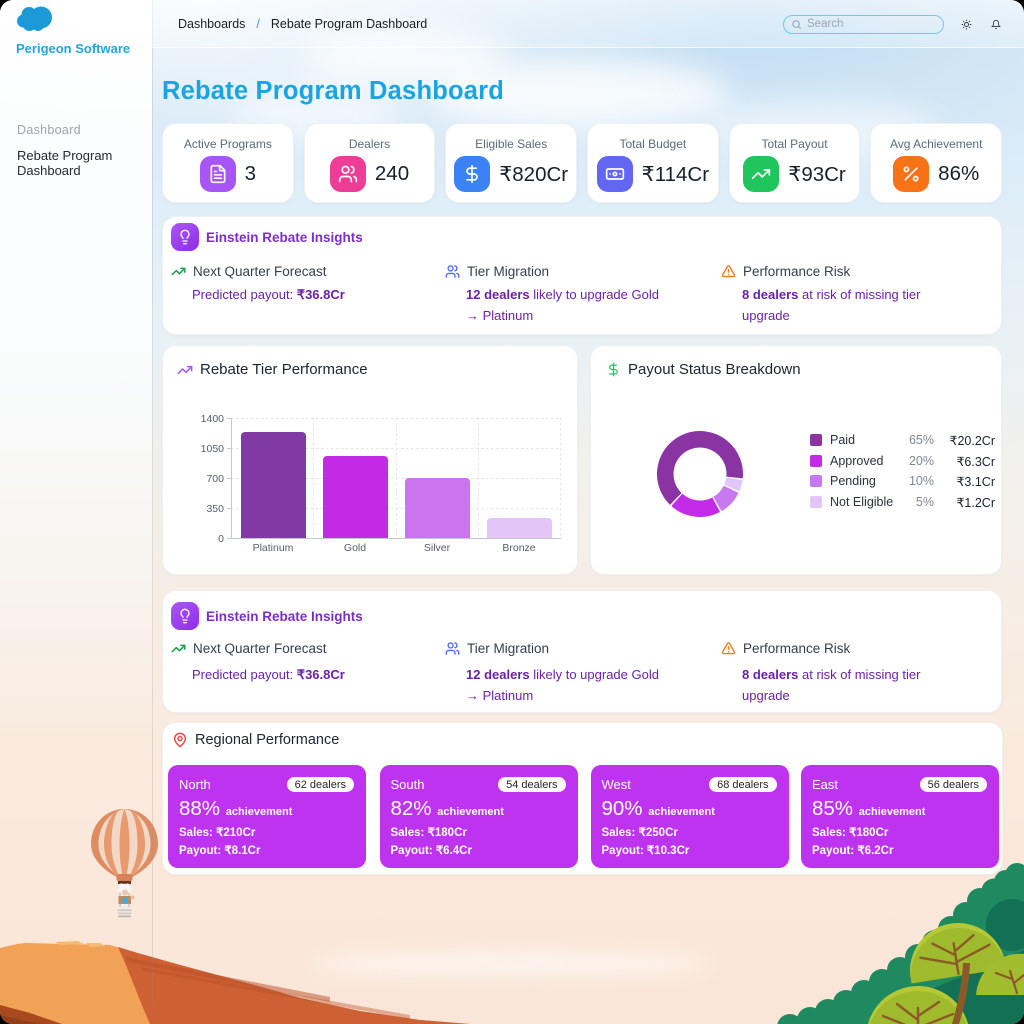 The width and height of the screenshot is (1024, 1024). Describe the element at coordinates (213, 449) in the screenshot. I see `svg-text: 1050` at that location.